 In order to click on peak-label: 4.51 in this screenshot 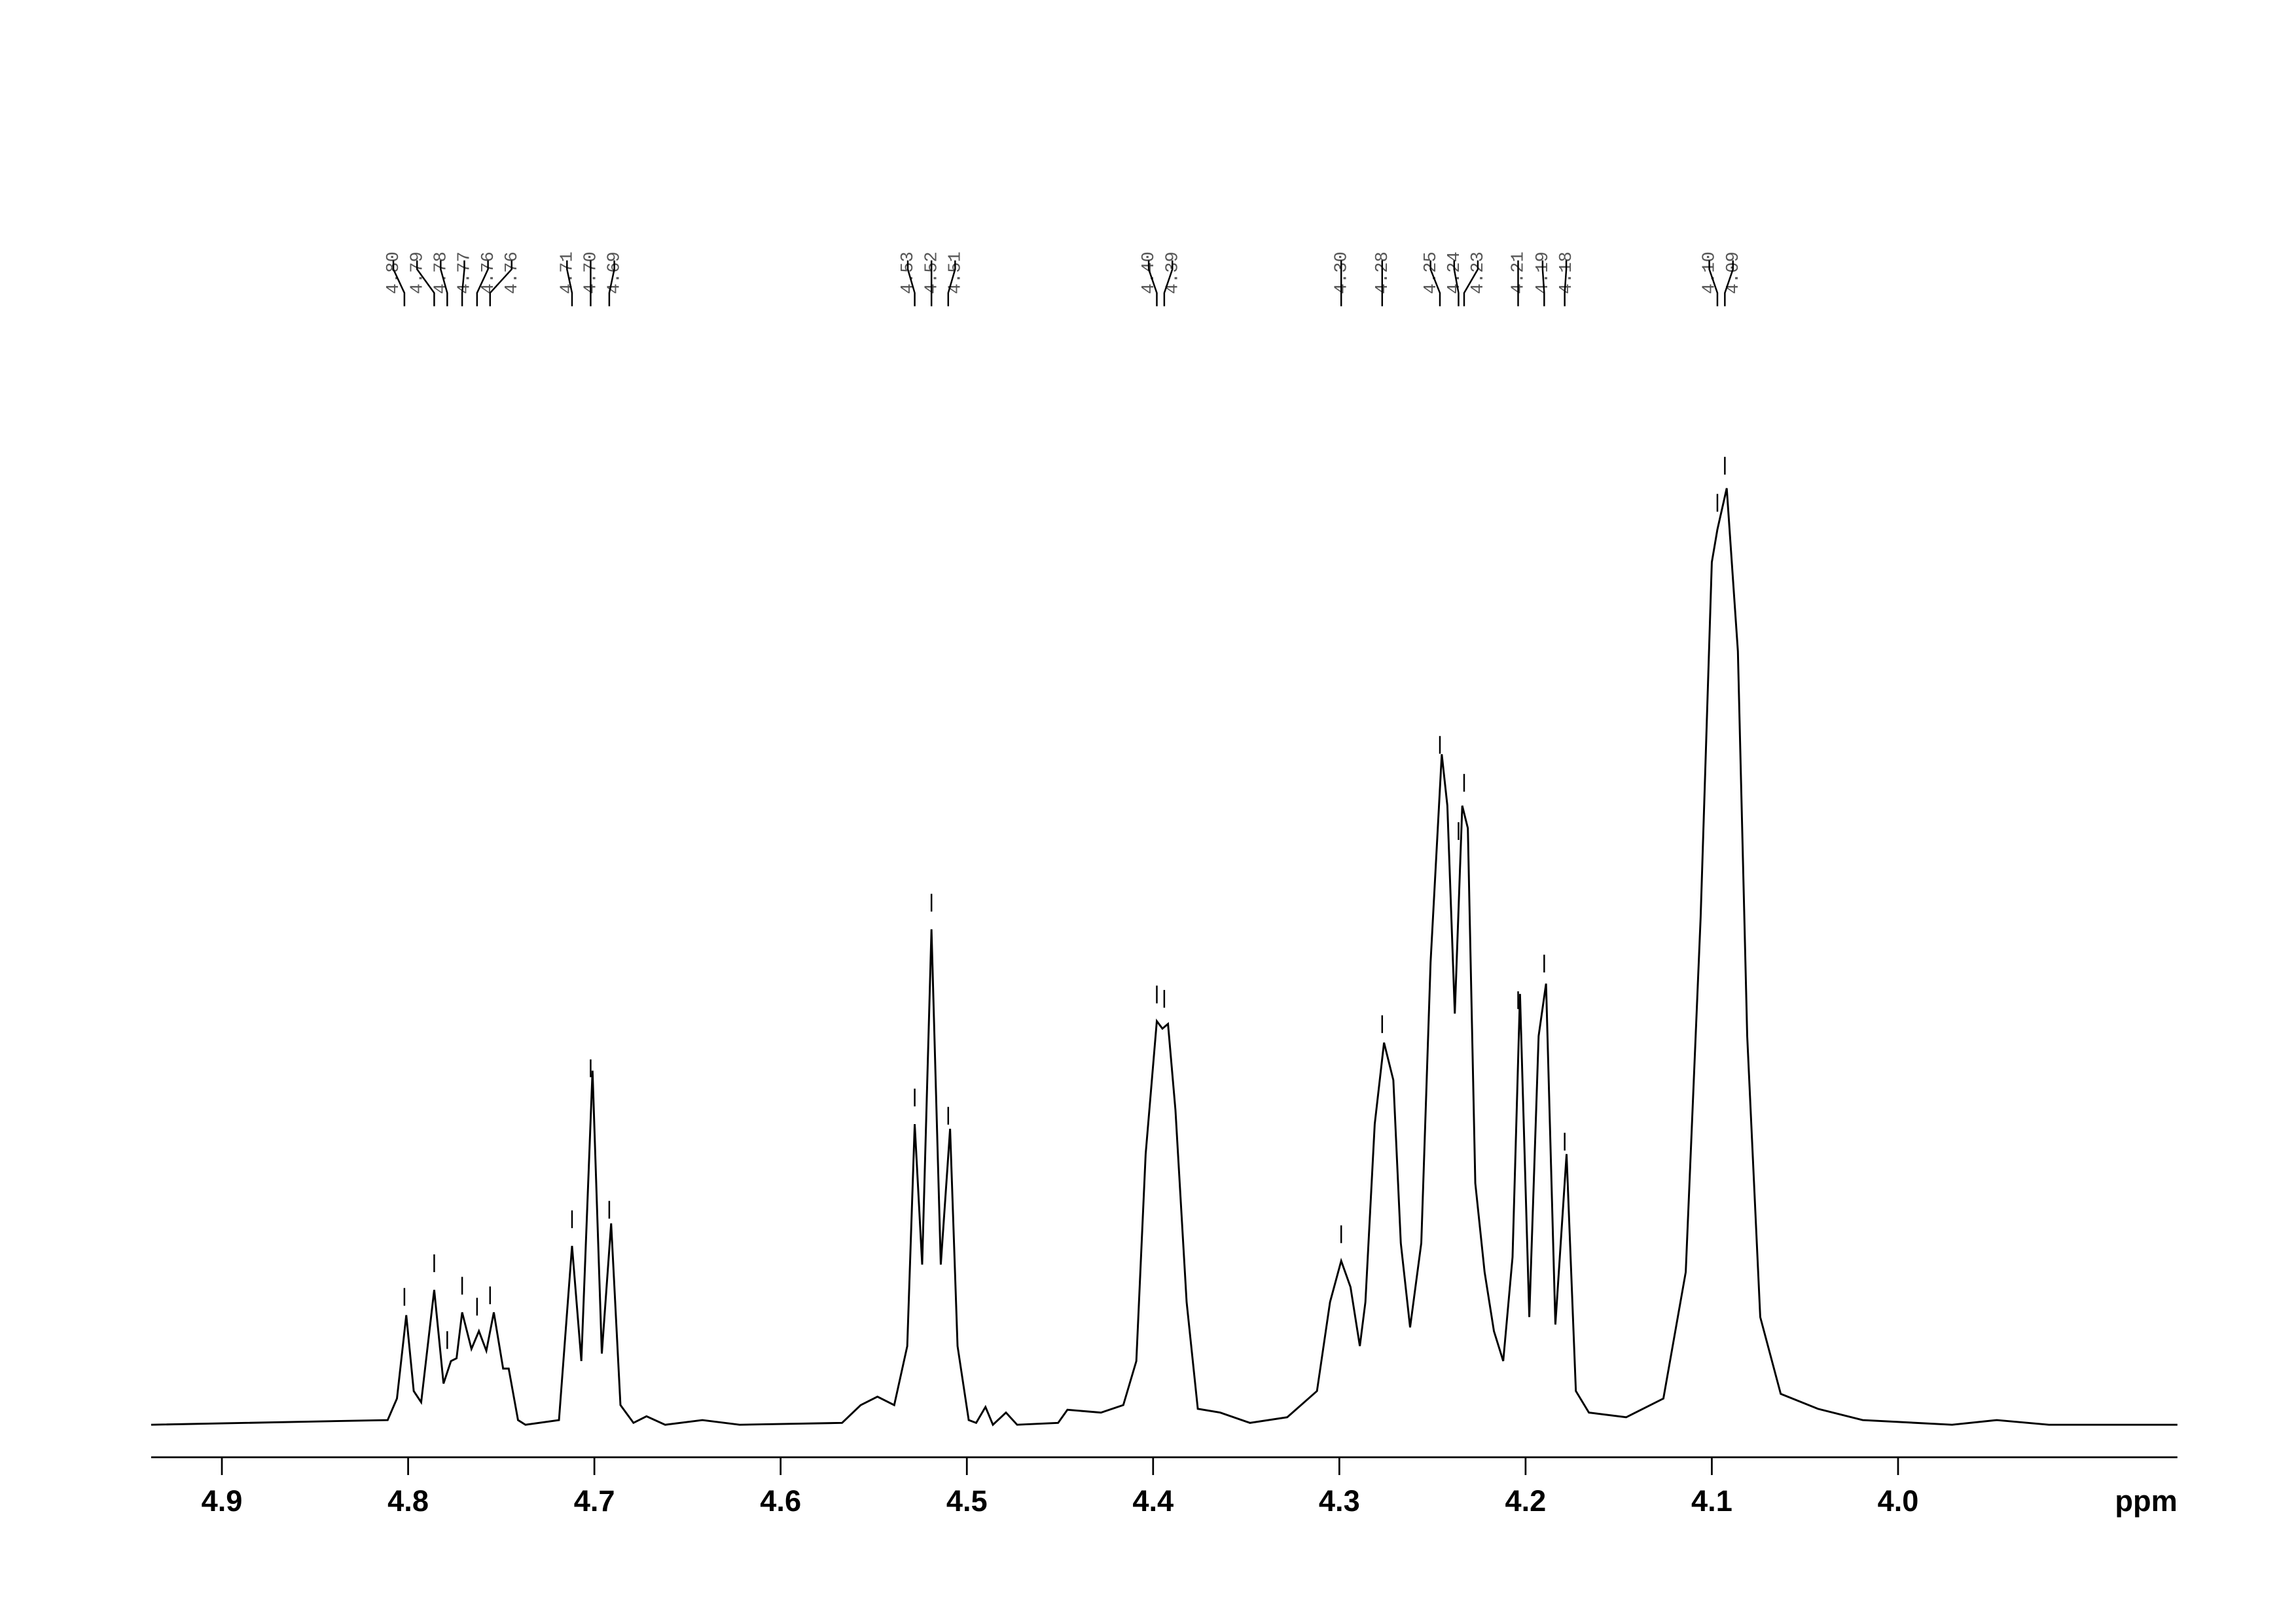, I will do `click(955, 272)`.